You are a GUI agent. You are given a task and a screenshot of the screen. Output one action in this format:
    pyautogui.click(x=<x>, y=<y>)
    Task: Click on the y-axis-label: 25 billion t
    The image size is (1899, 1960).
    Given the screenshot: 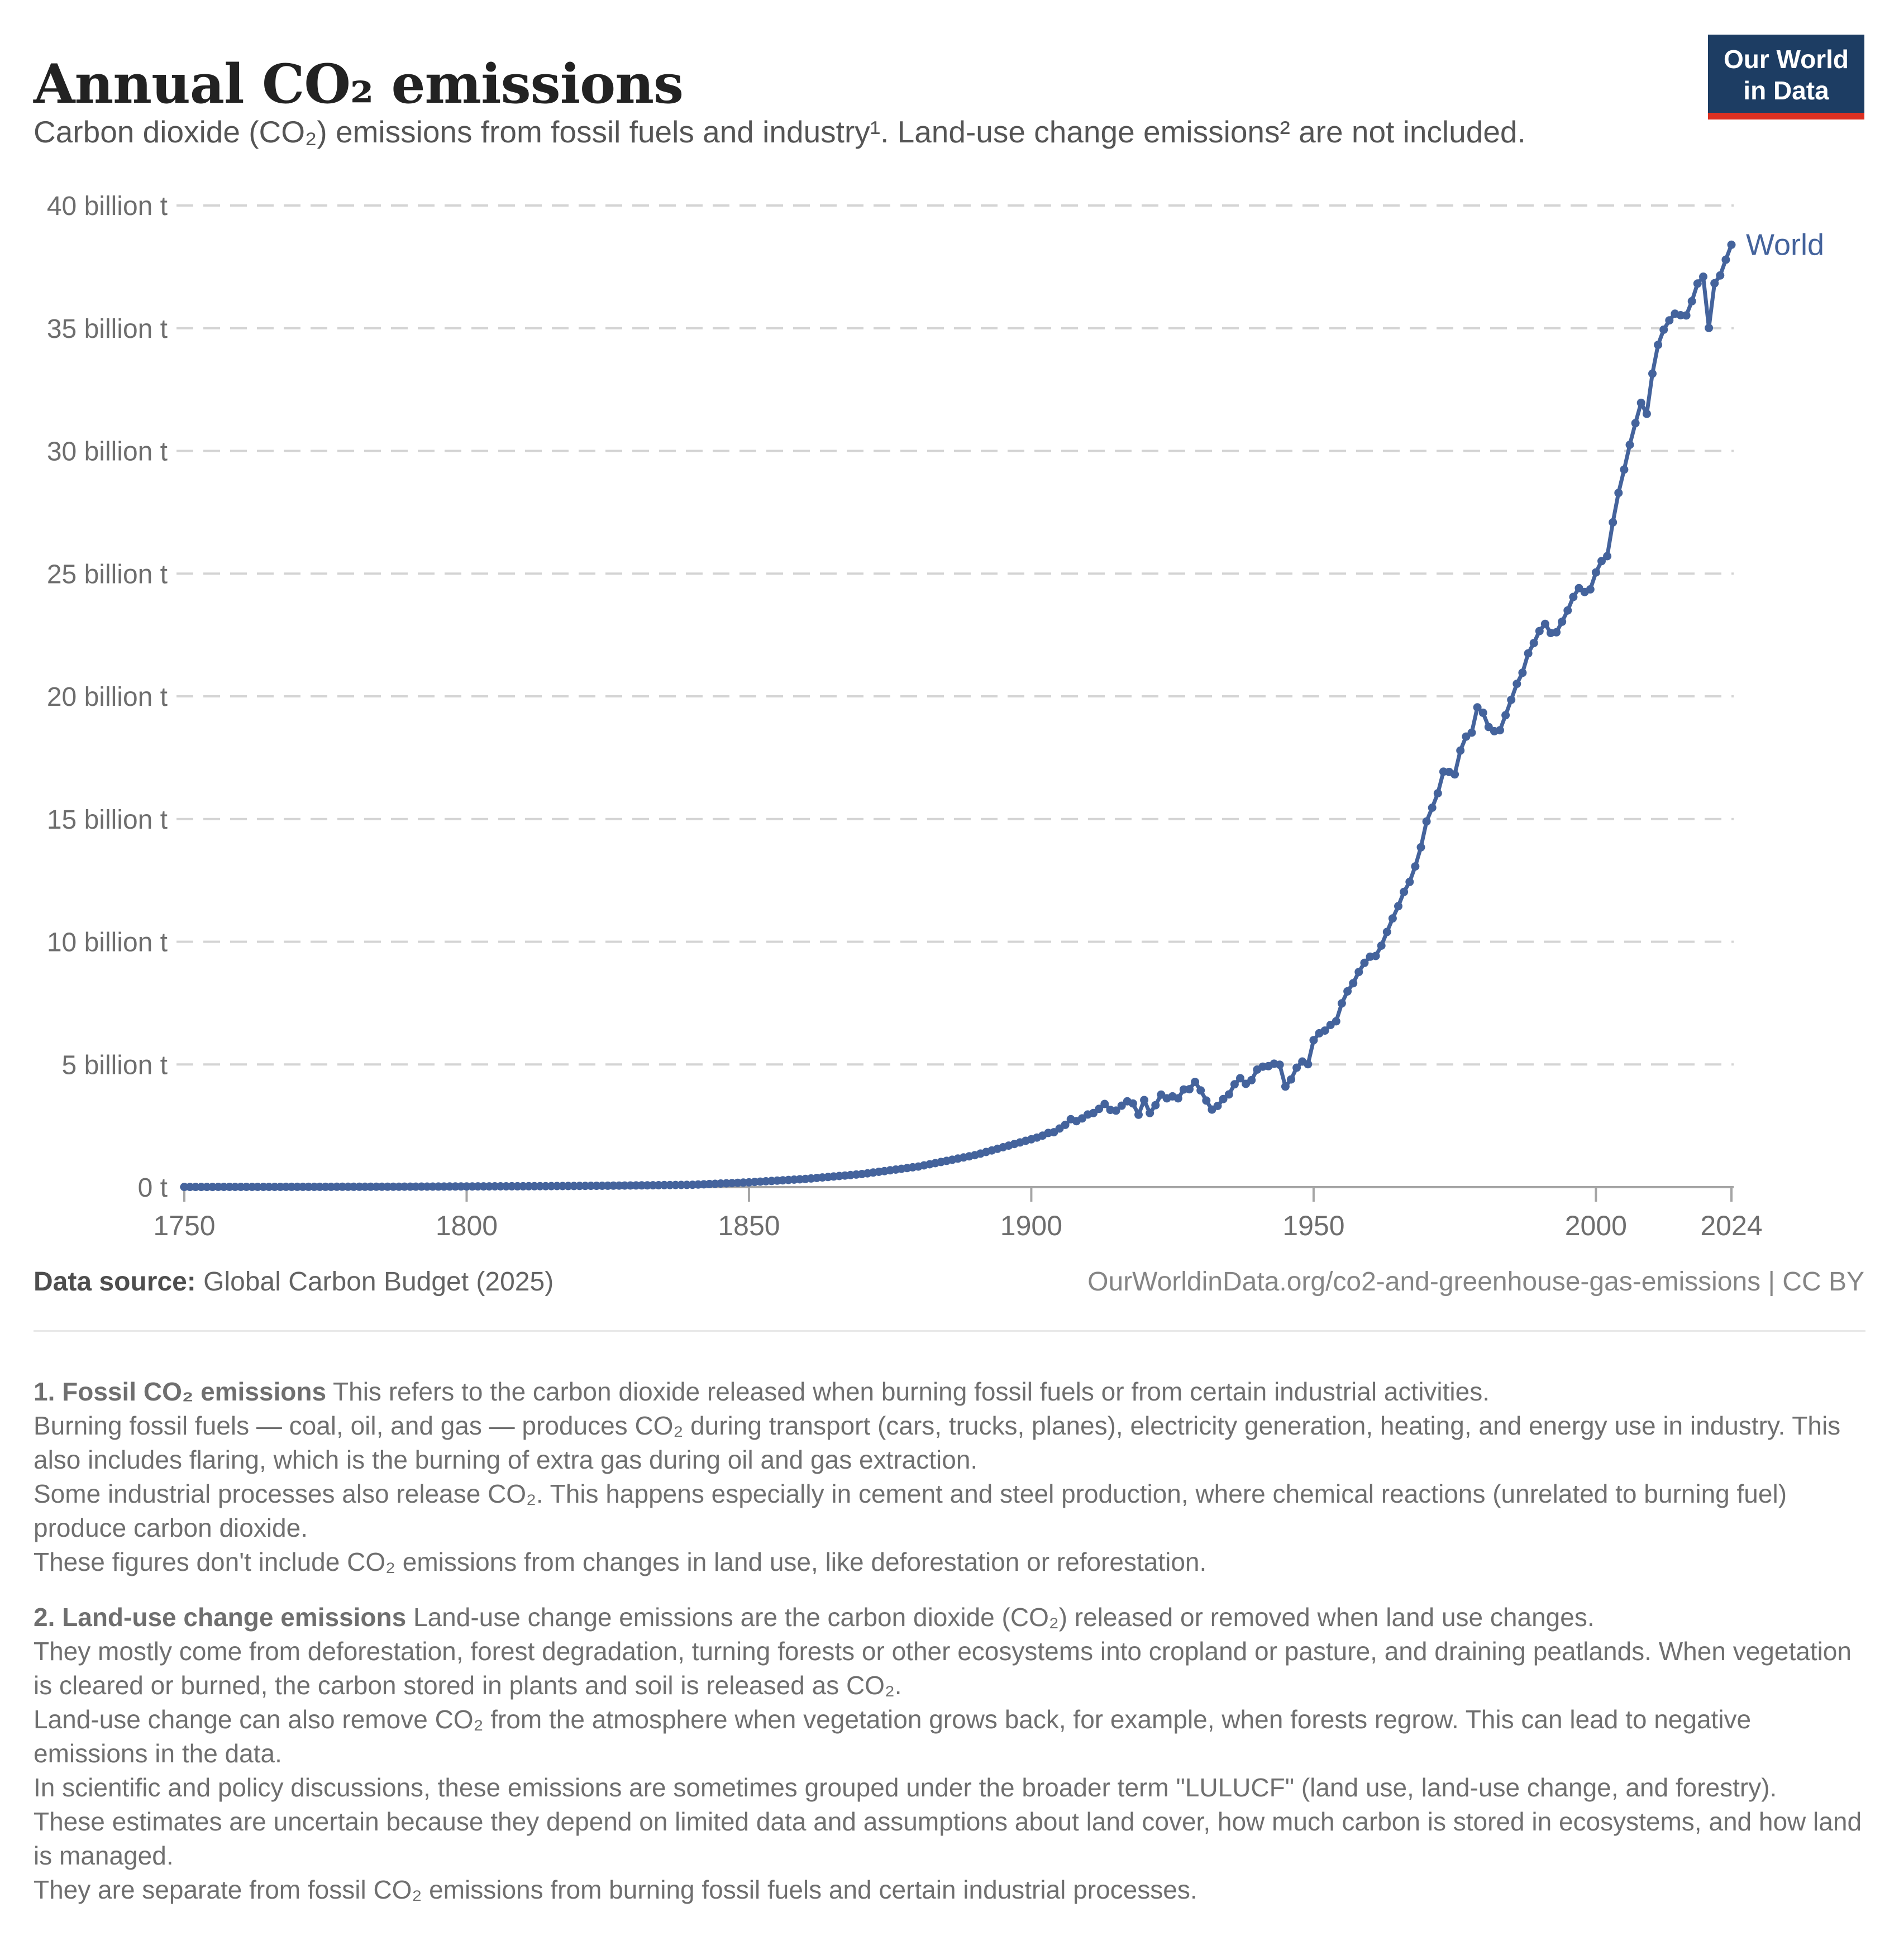 What is the action you would take?
    pyautogui.click(x=107, y=574)
    